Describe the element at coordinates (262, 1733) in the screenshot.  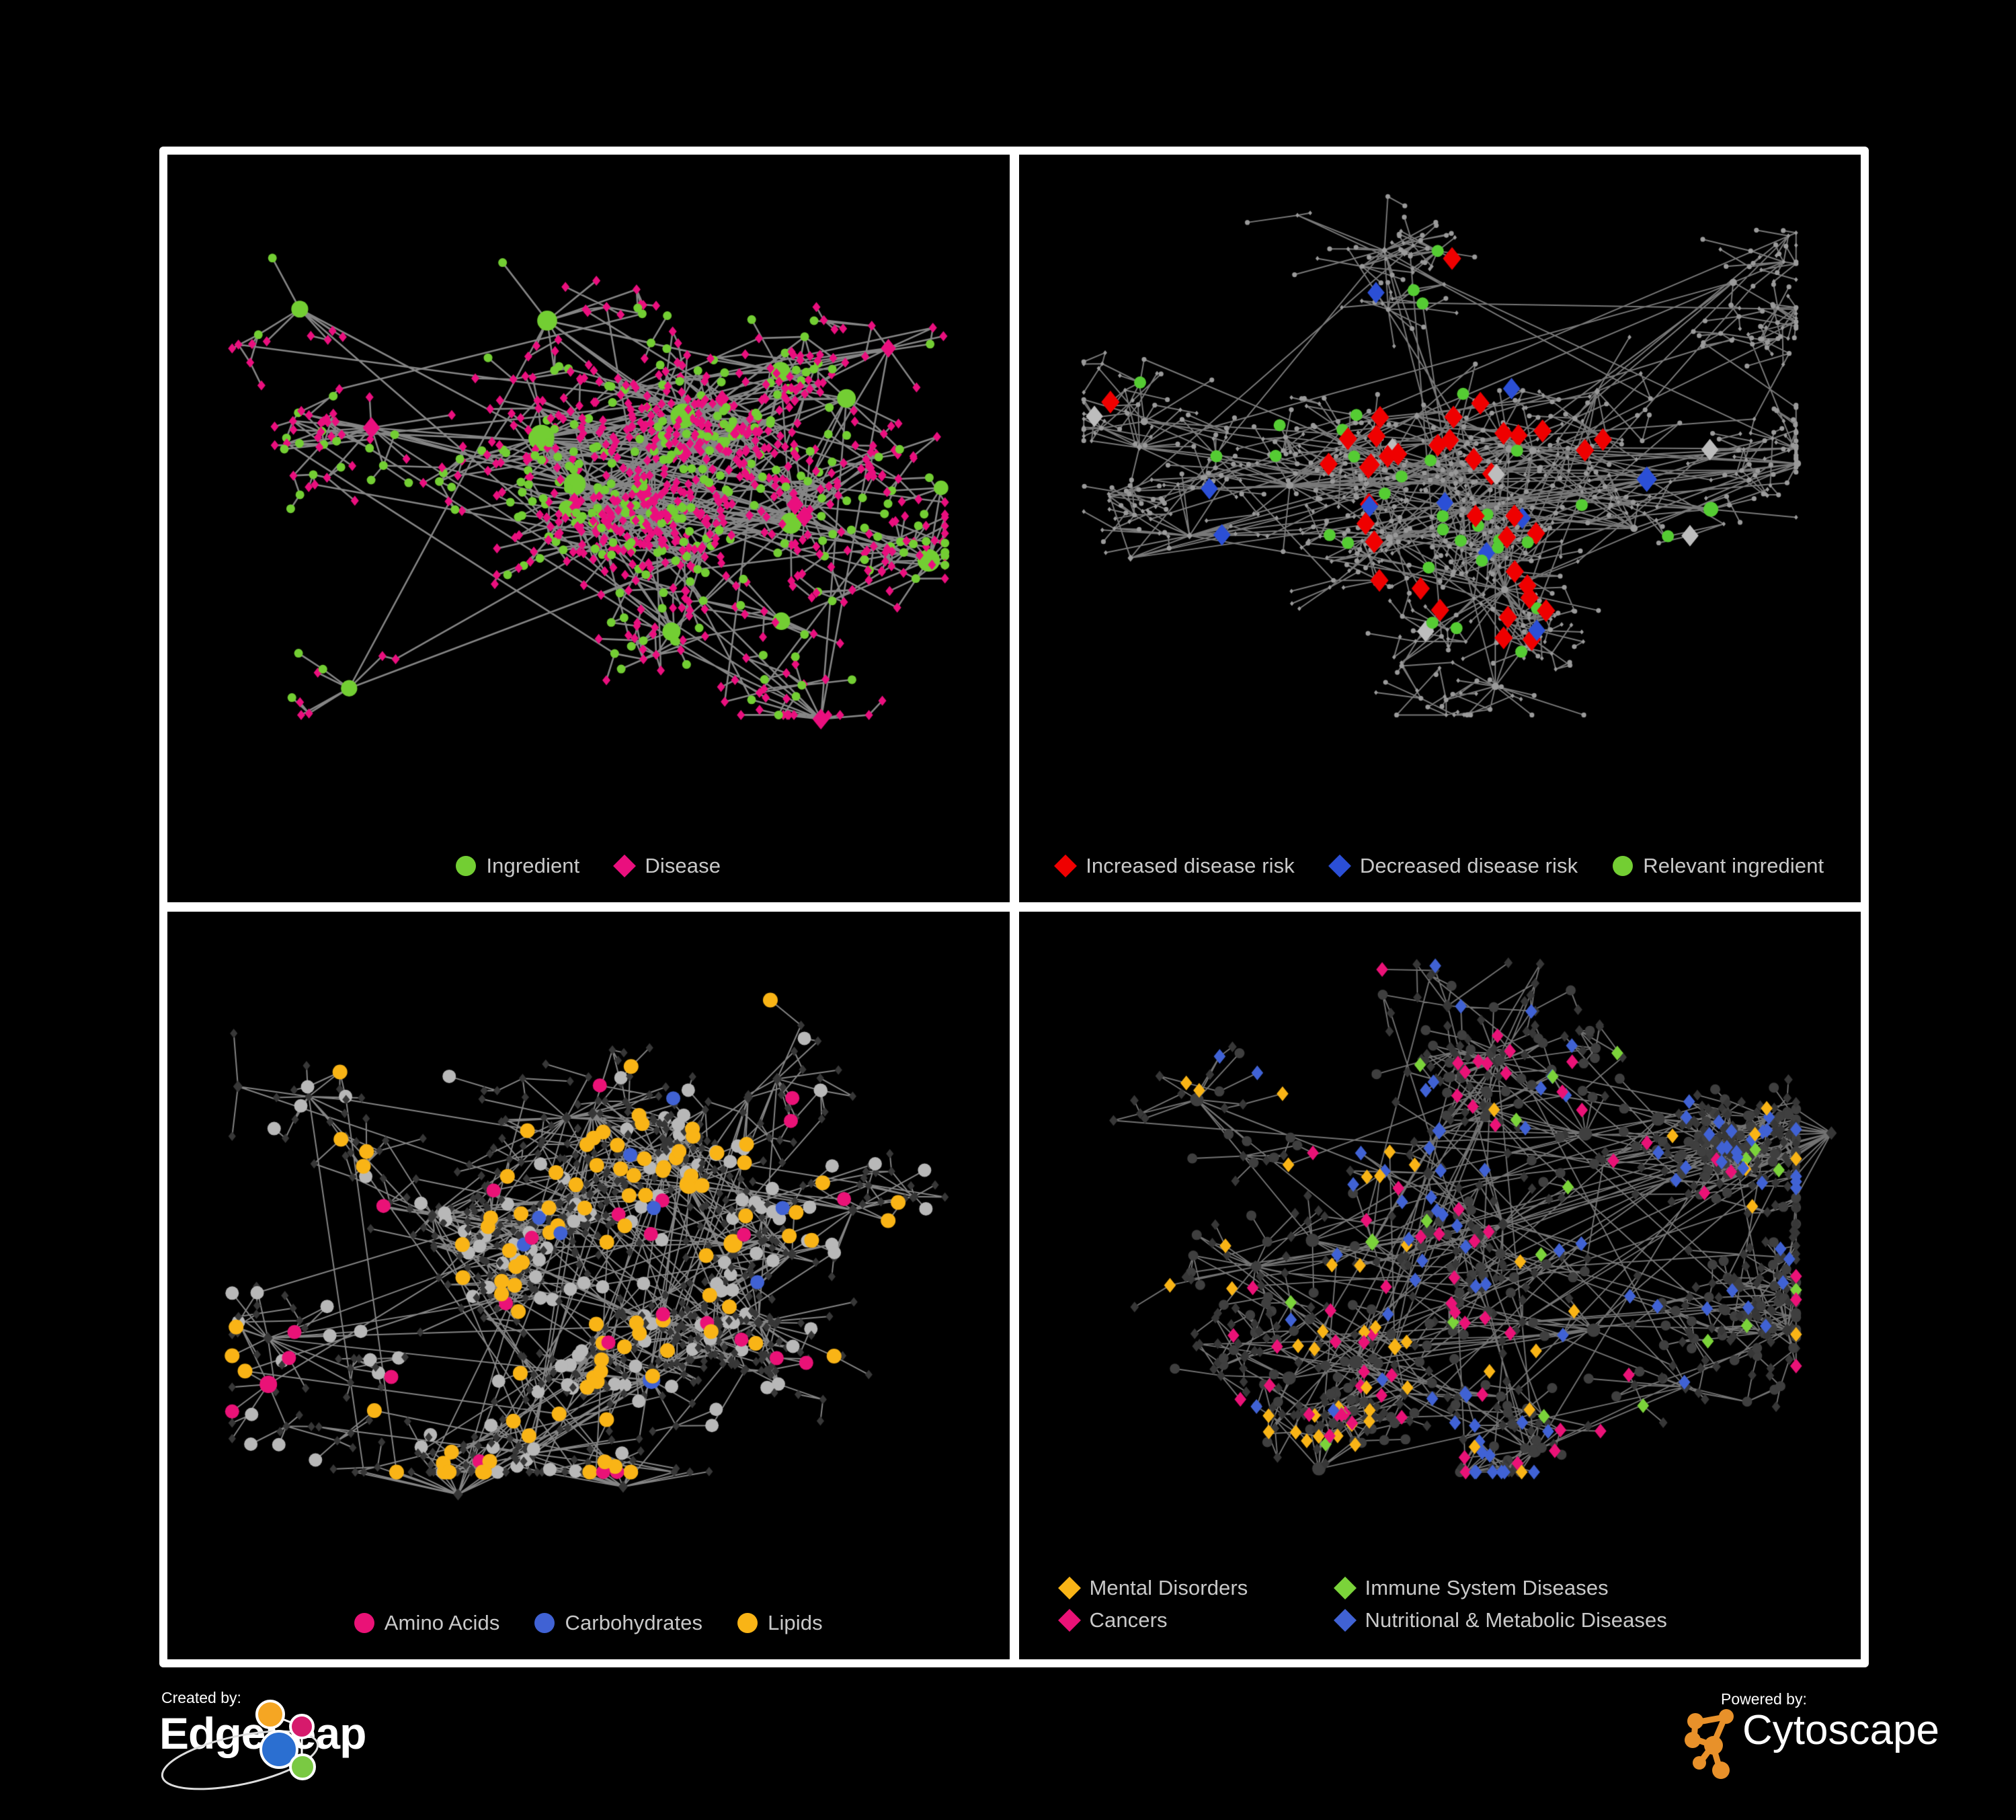
I see `edgeleap-wordmark: EdgeLeap` at that location.